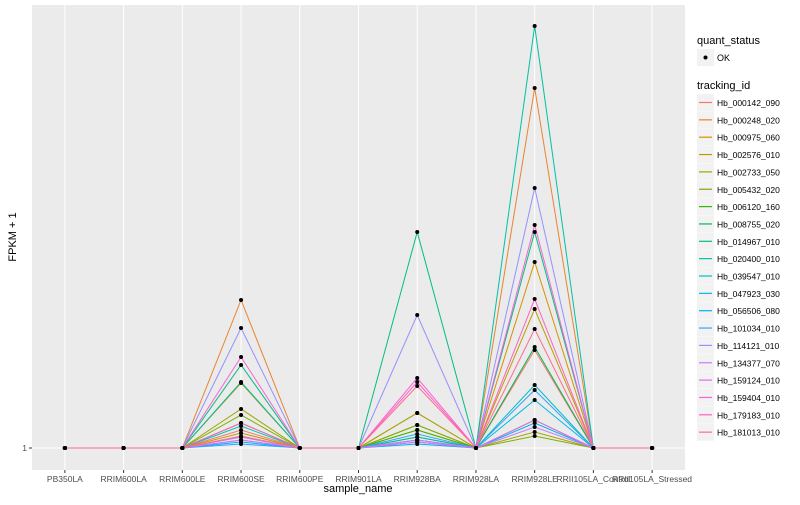 Image resolution: width=800 pixels, height=505 pixels. I want to click on legend-label: Hb_002576_010, so click(748, 155).